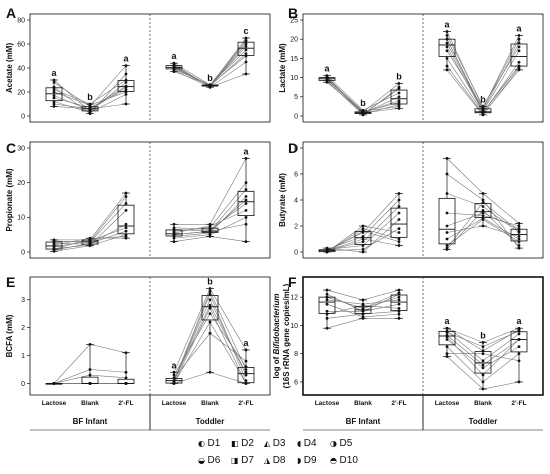 The height and width of the screenshot is (474, 550). Describe the element at coordinates (276, 324) in the screenshot. I see `y-axis-label-genus: Bifidobacterium` at that location.